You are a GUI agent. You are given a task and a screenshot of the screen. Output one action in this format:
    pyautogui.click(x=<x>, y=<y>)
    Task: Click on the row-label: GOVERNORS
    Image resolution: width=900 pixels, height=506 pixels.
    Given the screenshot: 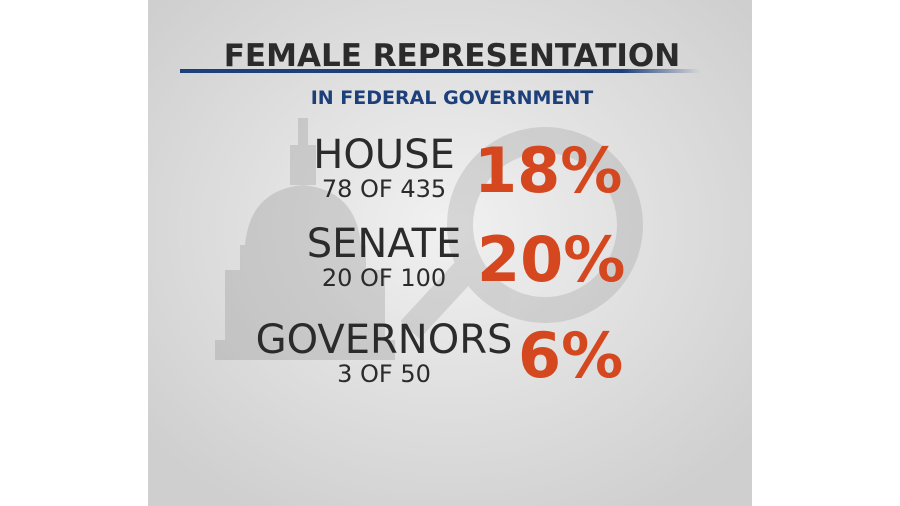 What is the action you would take?
    pyautogui.click(x=384, y=340)
    